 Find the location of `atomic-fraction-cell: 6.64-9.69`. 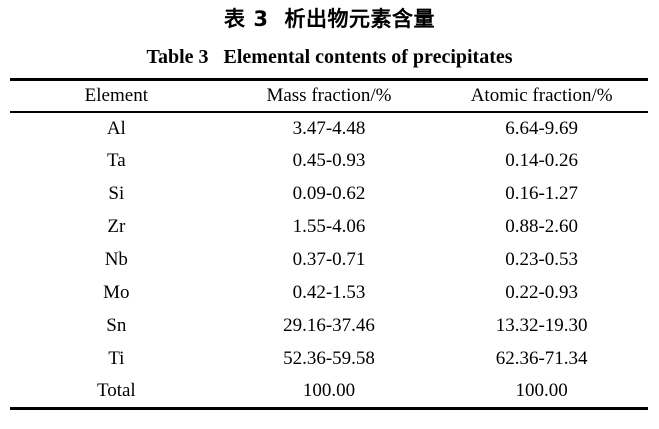

atomic-fraction-cell: 6.64-9.69 is located at coordinates (542, 128).